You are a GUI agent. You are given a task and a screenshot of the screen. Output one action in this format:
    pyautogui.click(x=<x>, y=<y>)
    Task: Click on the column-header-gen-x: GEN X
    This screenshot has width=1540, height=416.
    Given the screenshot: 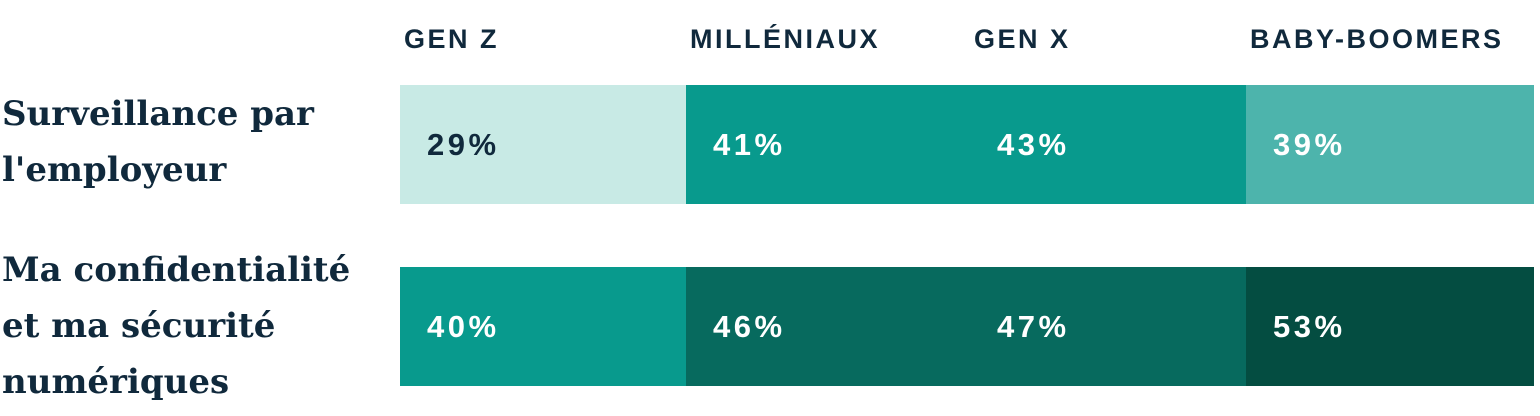 What is the action you would take?
    pyautogui.click(x=1022, y=39)
    